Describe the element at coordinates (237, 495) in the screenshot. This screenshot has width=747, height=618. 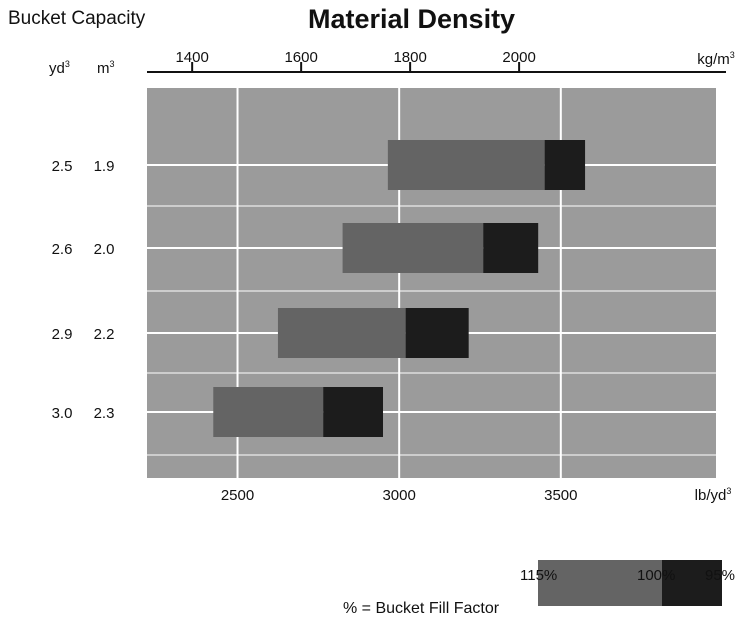
I see `bottom-tick-label: 2500` at that location.